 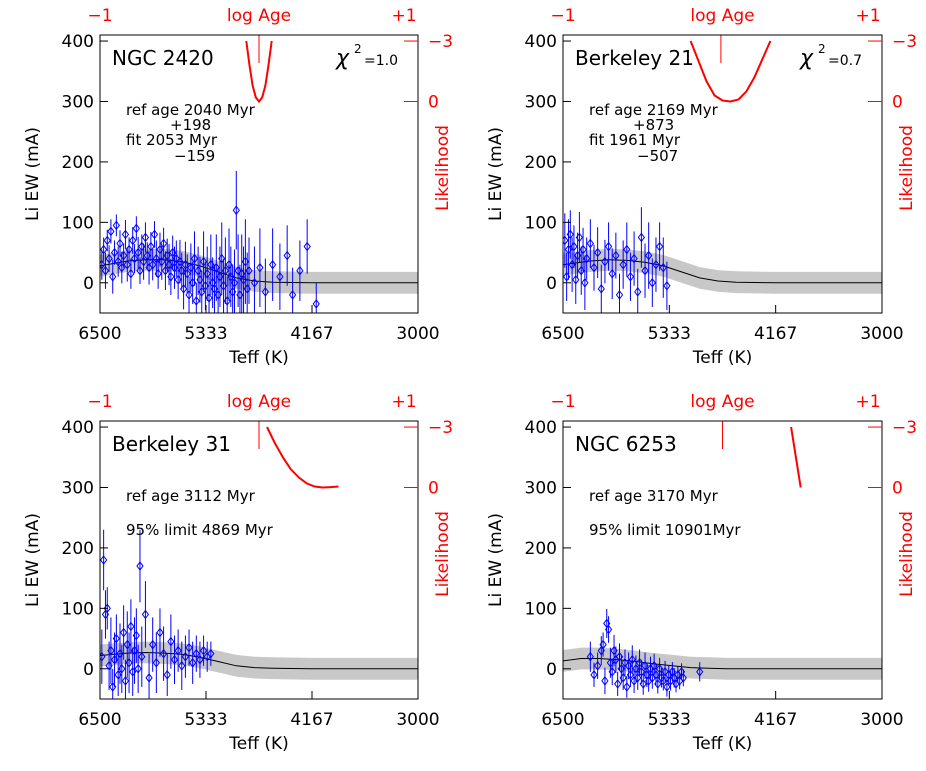 I want to click on chi2-value: =0.7, so click(x=845, y=61).